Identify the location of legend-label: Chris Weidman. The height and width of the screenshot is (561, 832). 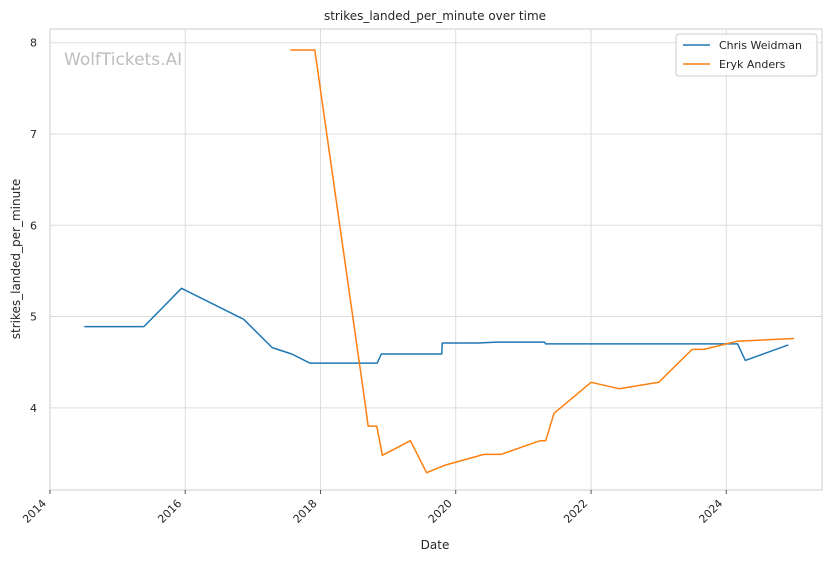
(760, 45).